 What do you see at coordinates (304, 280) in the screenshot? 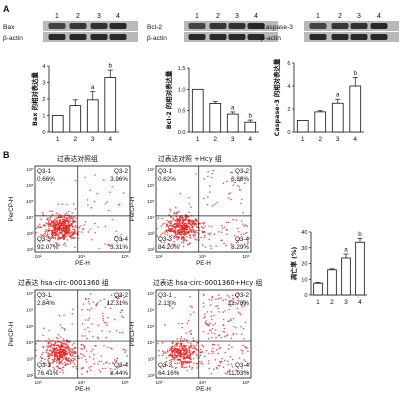
I see `y-tick-label: 10` at bounding box center [304, 280].